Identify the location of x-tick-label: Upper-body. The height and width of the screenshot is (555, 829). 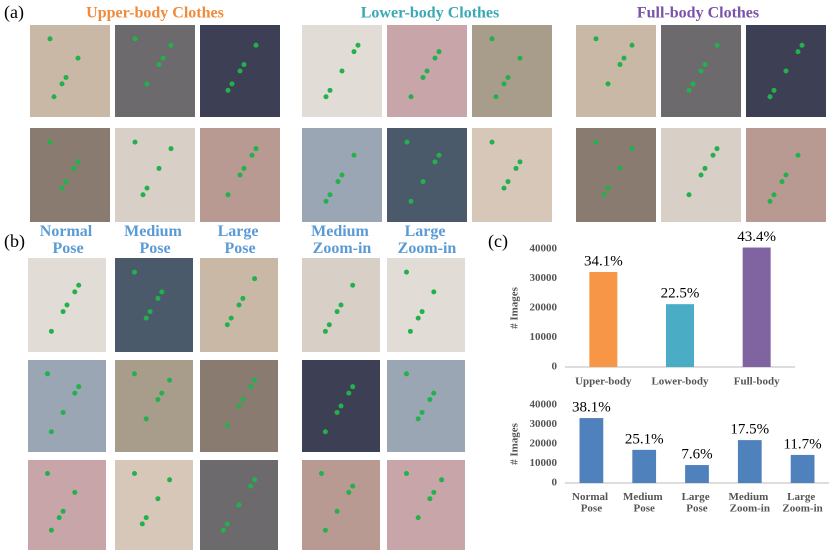
(603, 382).